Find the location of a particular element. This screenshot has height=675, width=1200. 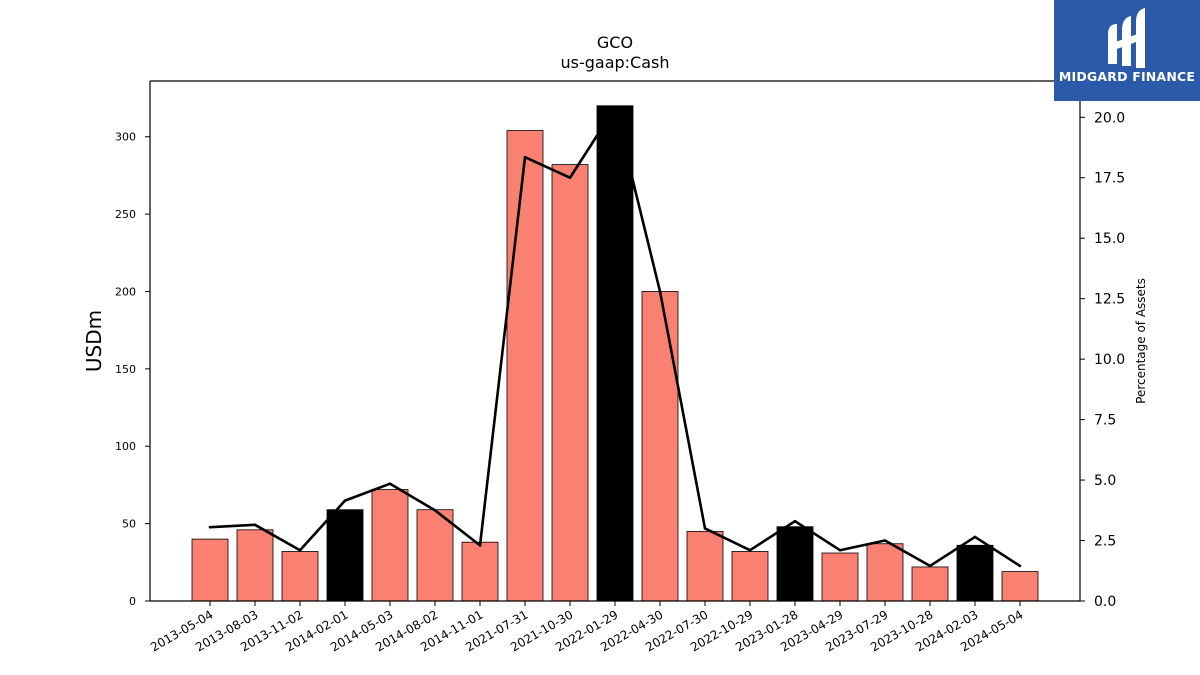

y2-axis-label: Percentage of Assets is located at coordinates (1141, 341).